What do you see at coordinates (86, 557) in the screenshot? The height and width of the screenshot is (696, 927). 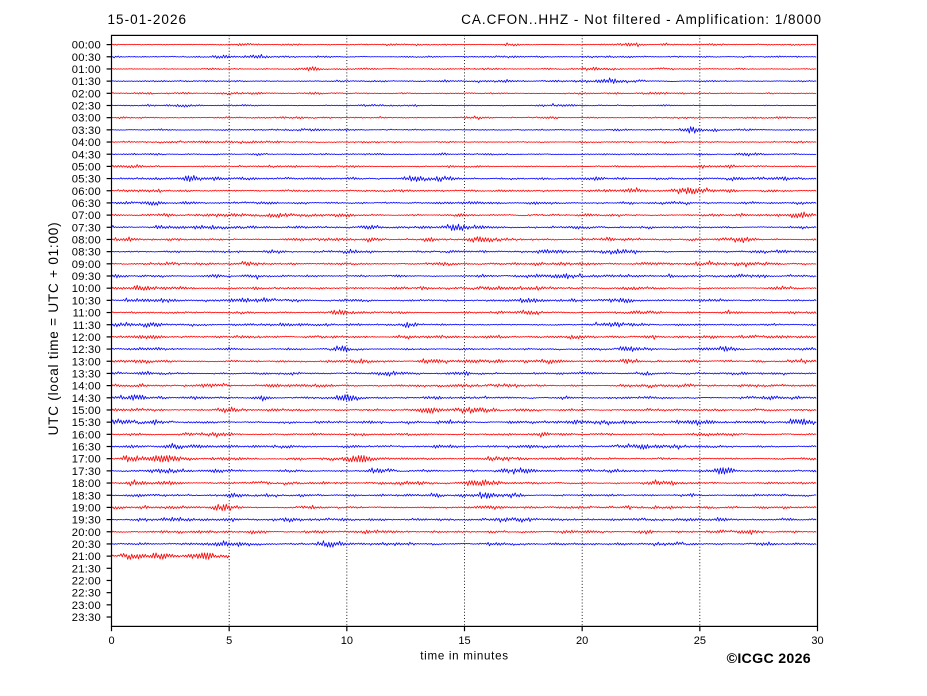 I see `svg-text: 21:00` at bounding box center [86, 557].